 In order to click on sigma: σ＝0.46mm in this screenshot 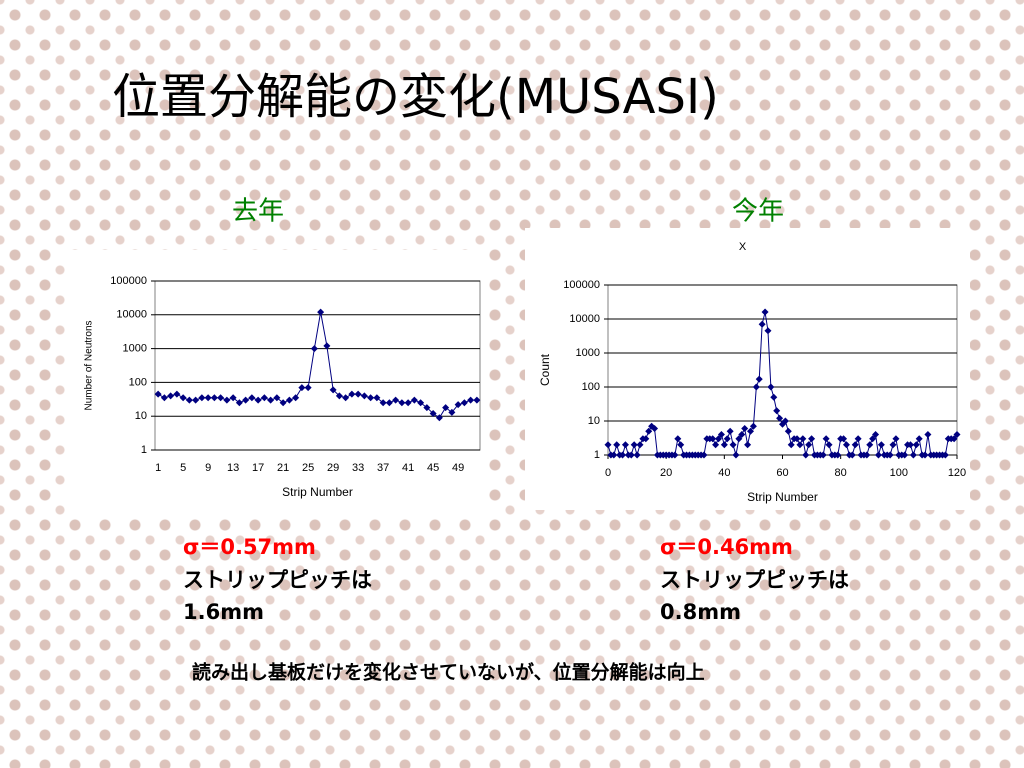, I will do `click(726, 547)`.